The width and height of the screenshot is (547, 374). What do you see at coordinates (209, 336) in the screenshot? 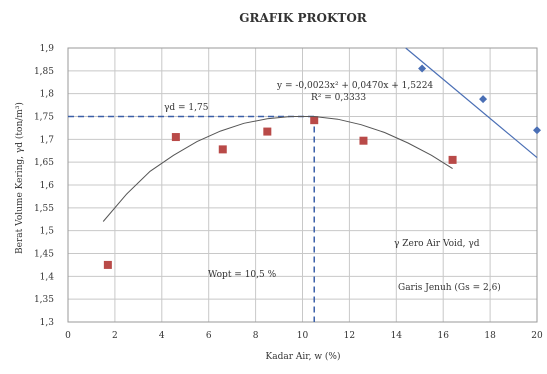
I see `x-tick-label: 6` at bounding box center [209, 336].